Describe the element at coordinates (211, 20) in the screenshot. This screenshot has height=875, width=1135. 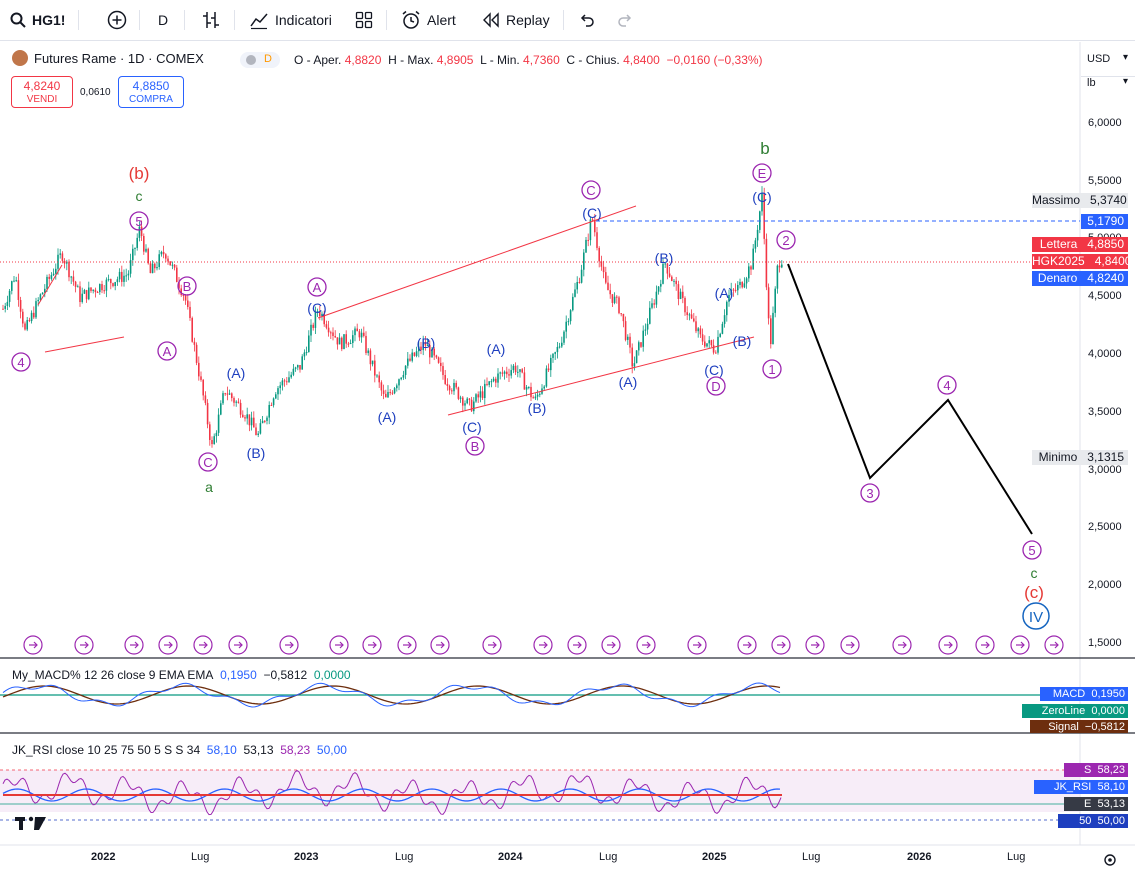
I see `chart-type-button` at that location.